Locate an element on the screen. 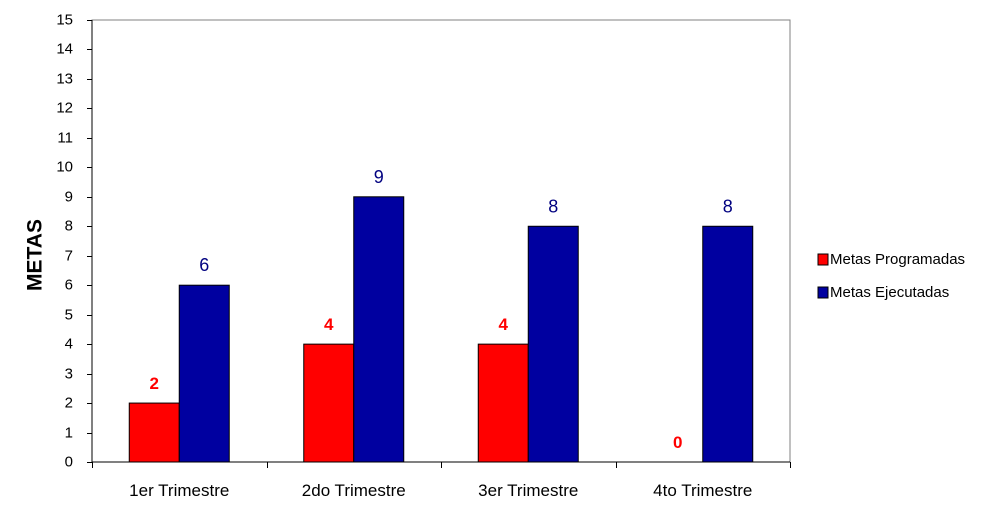 The width and height of the screenshot is (998, 507). y-tick-label: 7 is located at coordinates (69, 255).